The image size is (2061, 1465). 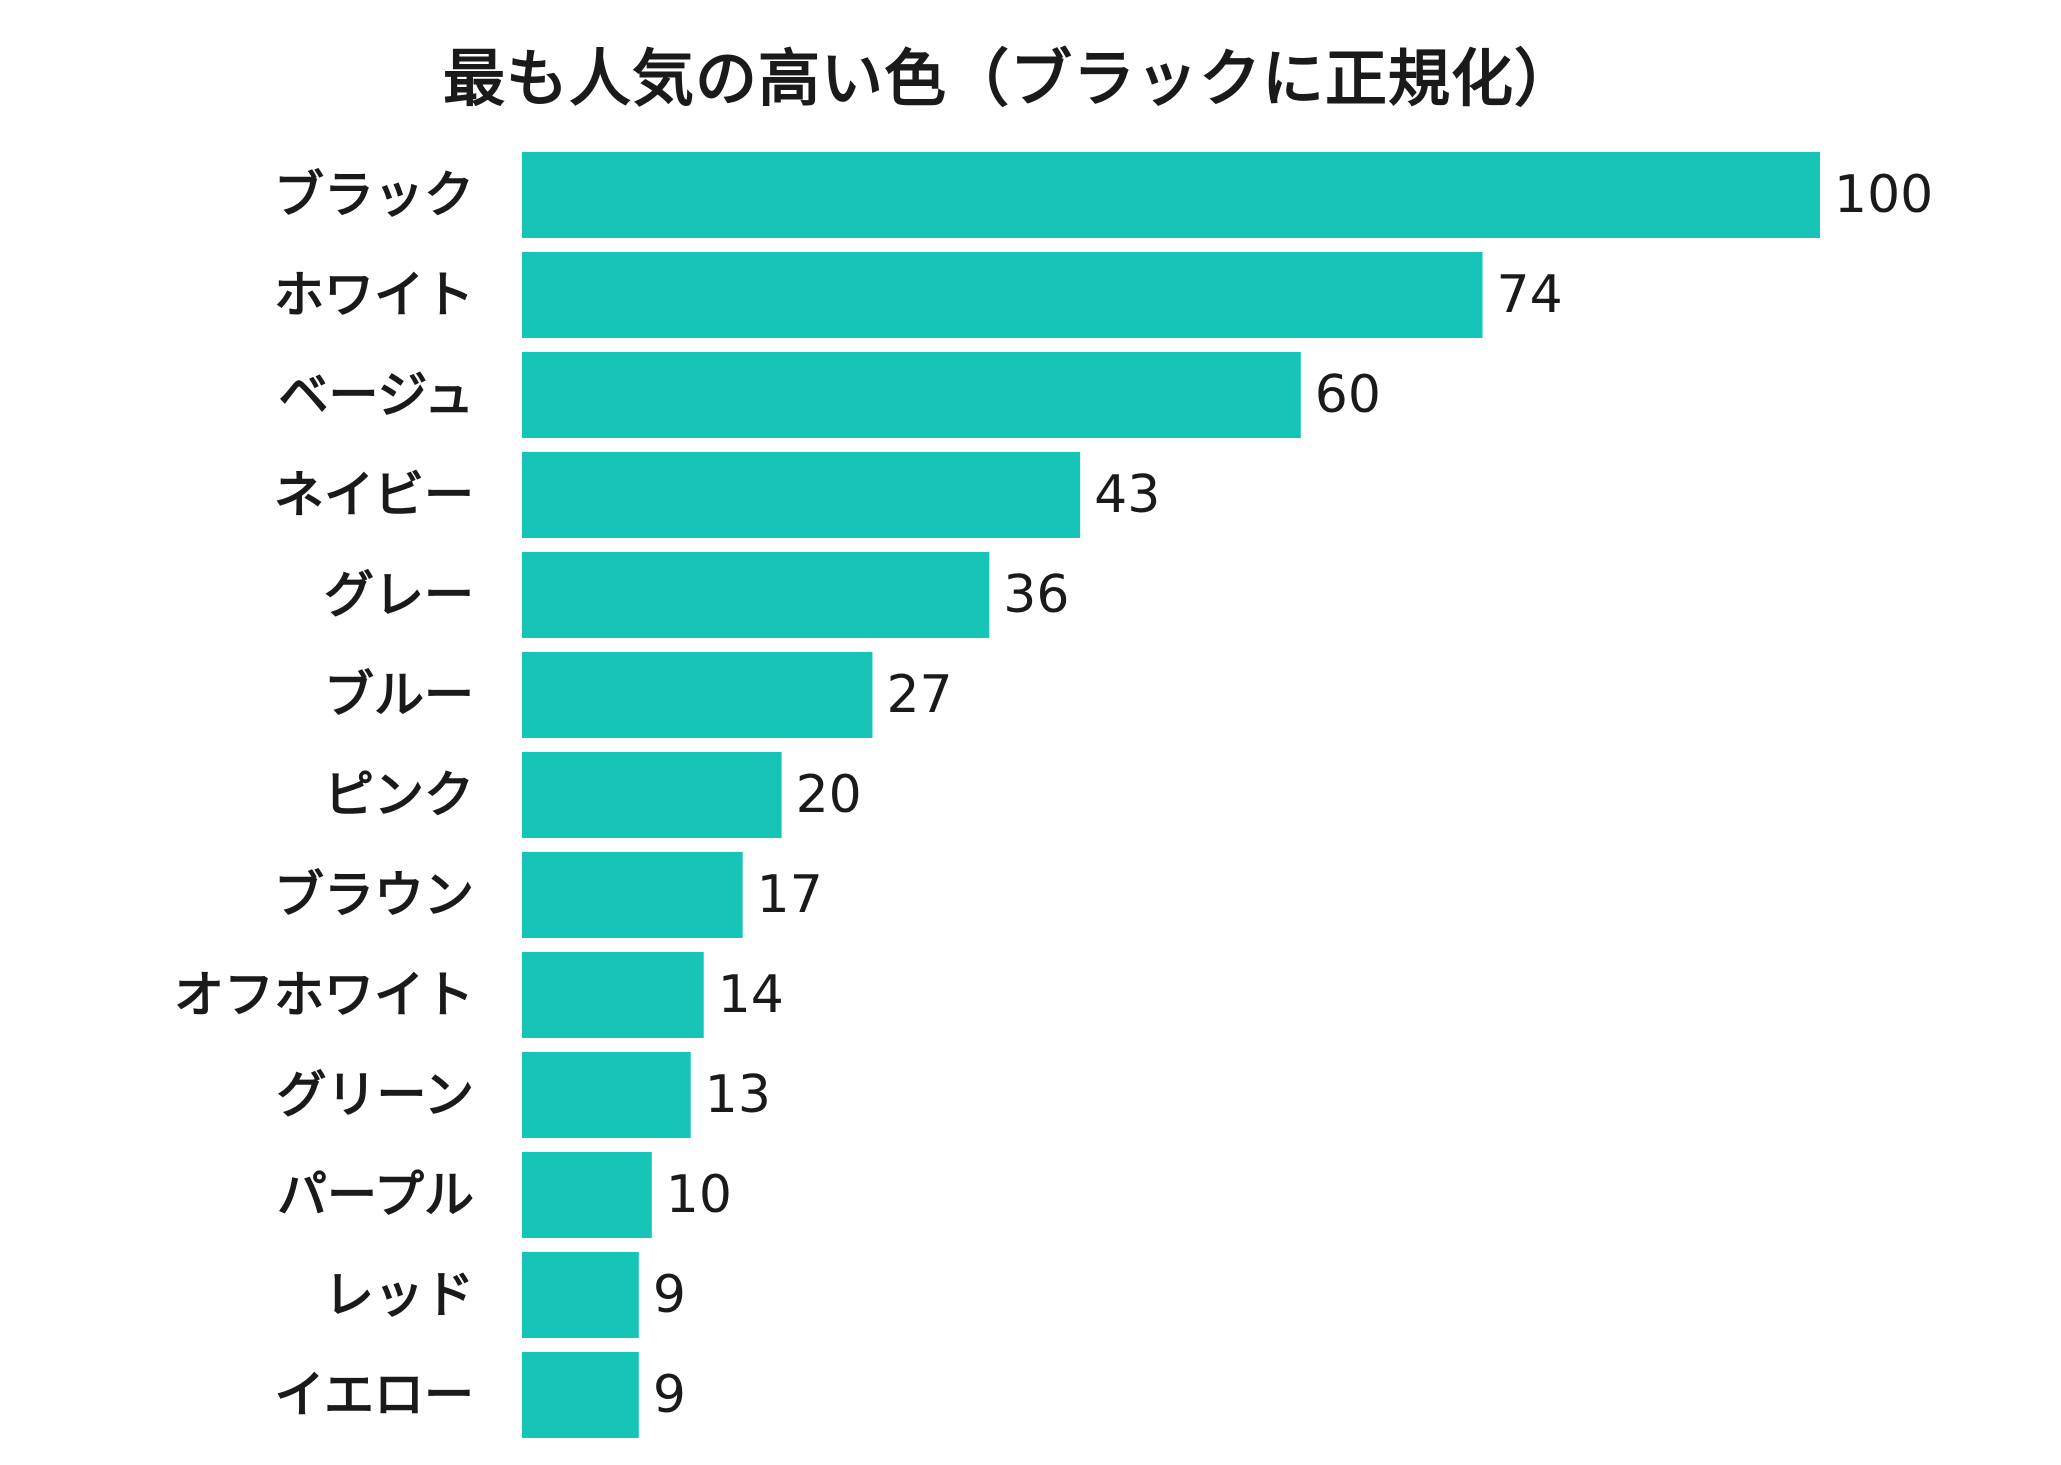 I want to click on category-label: オフホワイト, so click(x=324, y=995).